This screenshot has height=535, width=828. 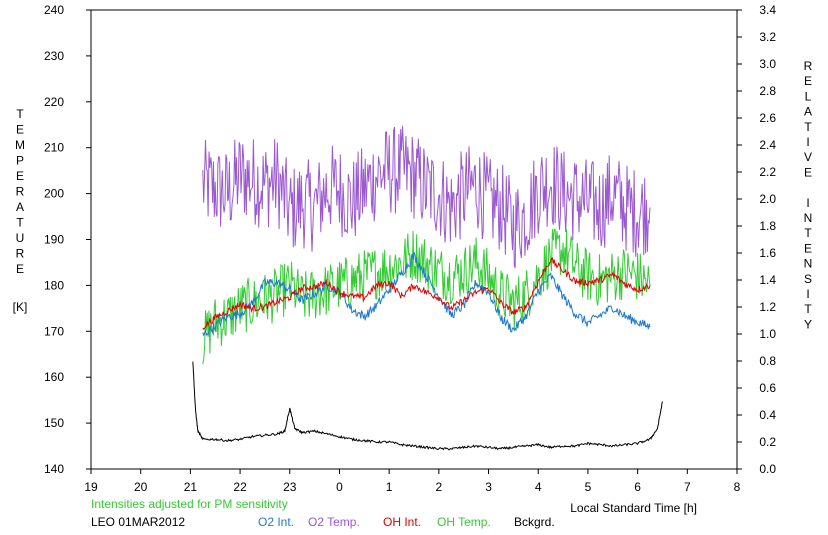 What do you see at coordinates (54, 148) in the screenshot?
I see `left-tick-label: 210` at bounding box center [54, 148].